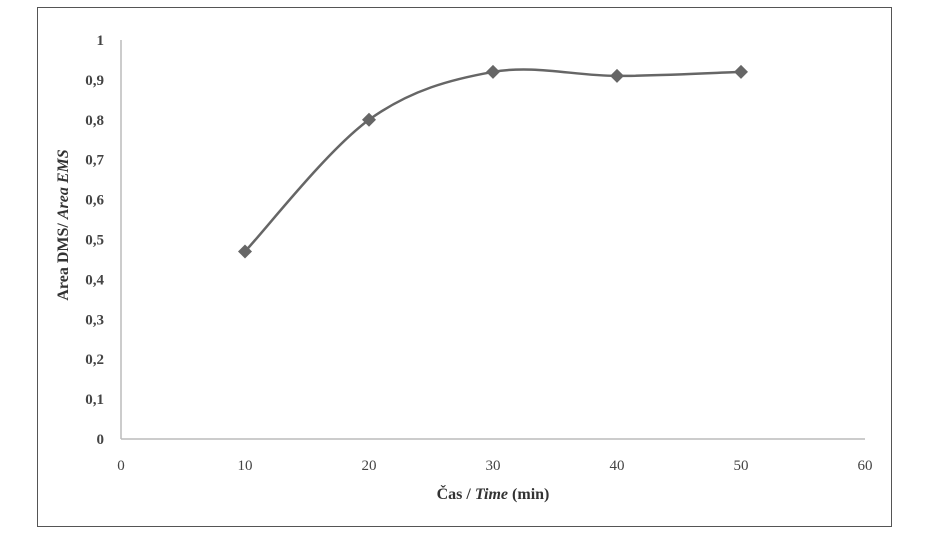 The width and height of the screenshot is (930, 539). I want to click on x-tick-label: 20, so click(369, 466).